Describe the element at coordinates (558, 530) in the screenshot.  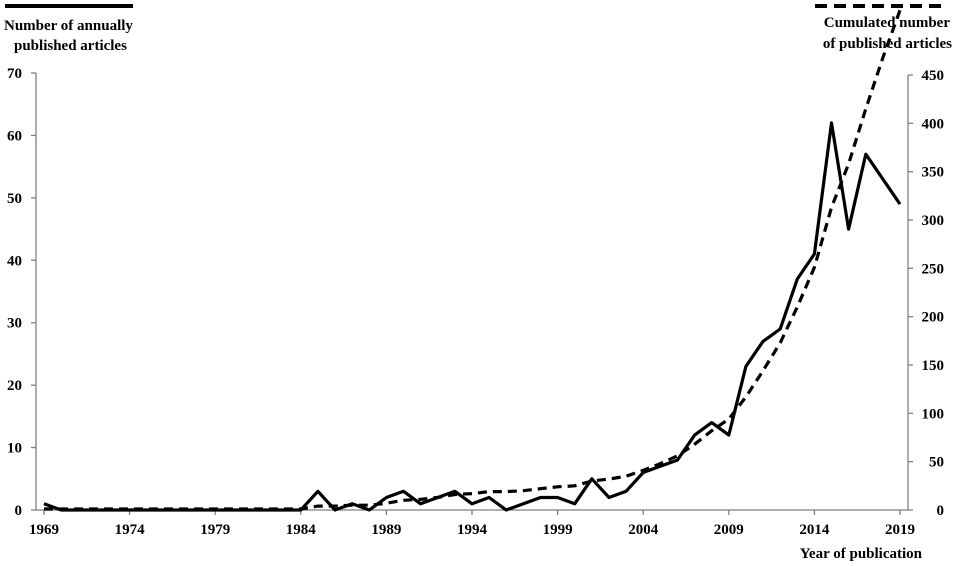
I see `x-tick-label: 1999` at that location.